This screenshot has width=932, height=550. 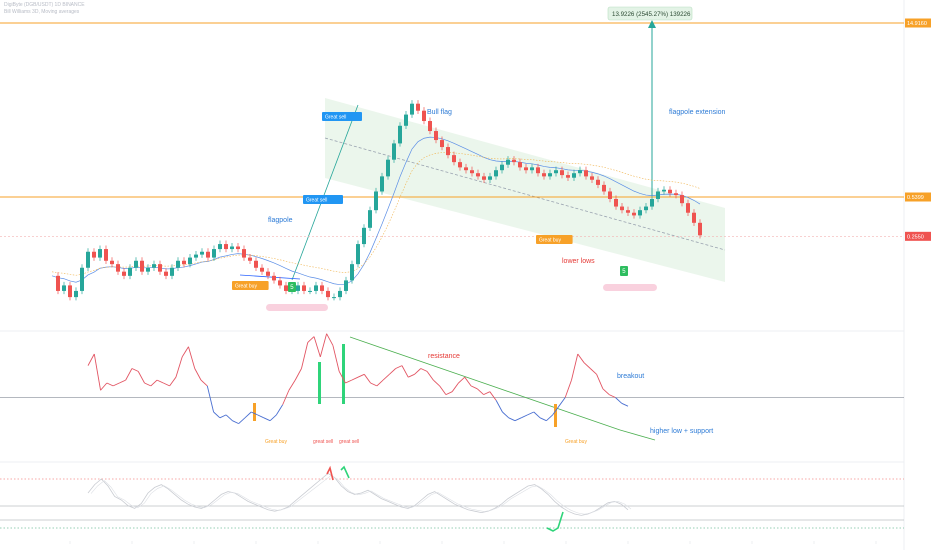 What do you see at coordinates (525, 194) in the screenshot?
I see `channel-midline` at bounding box center [525, 194].